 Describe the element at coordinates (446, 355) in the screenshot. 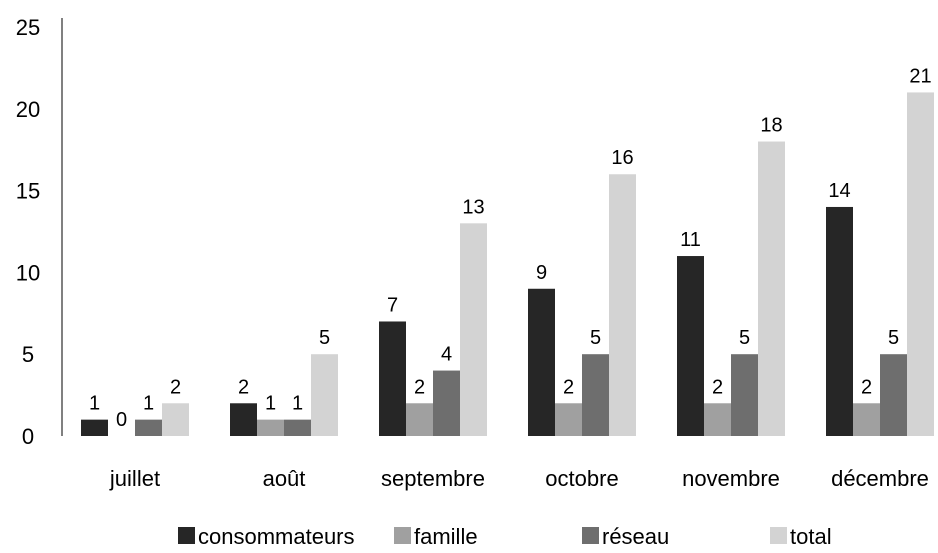

I see `data-label: 4` at that location.